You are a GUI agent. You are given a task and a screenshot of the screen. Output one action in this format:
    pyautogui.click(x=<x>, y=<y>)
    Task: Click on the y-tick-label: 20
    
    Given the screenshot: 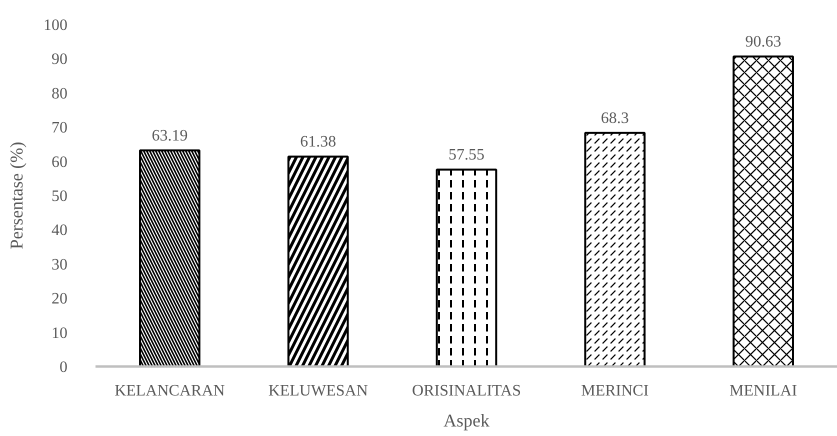 What is the action you would take?
    pyautogui.click(x=60, y=299)
    